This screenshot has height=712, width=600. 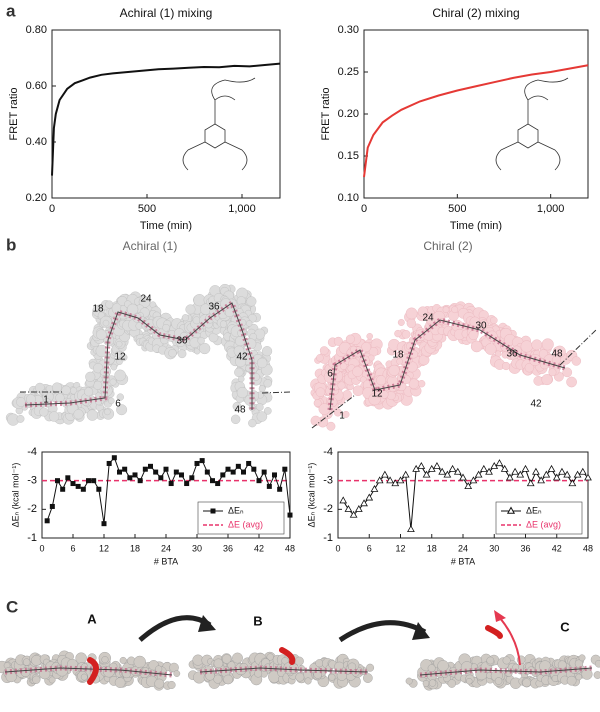 I want to click on state-label: A, so click(x=92, y=618).